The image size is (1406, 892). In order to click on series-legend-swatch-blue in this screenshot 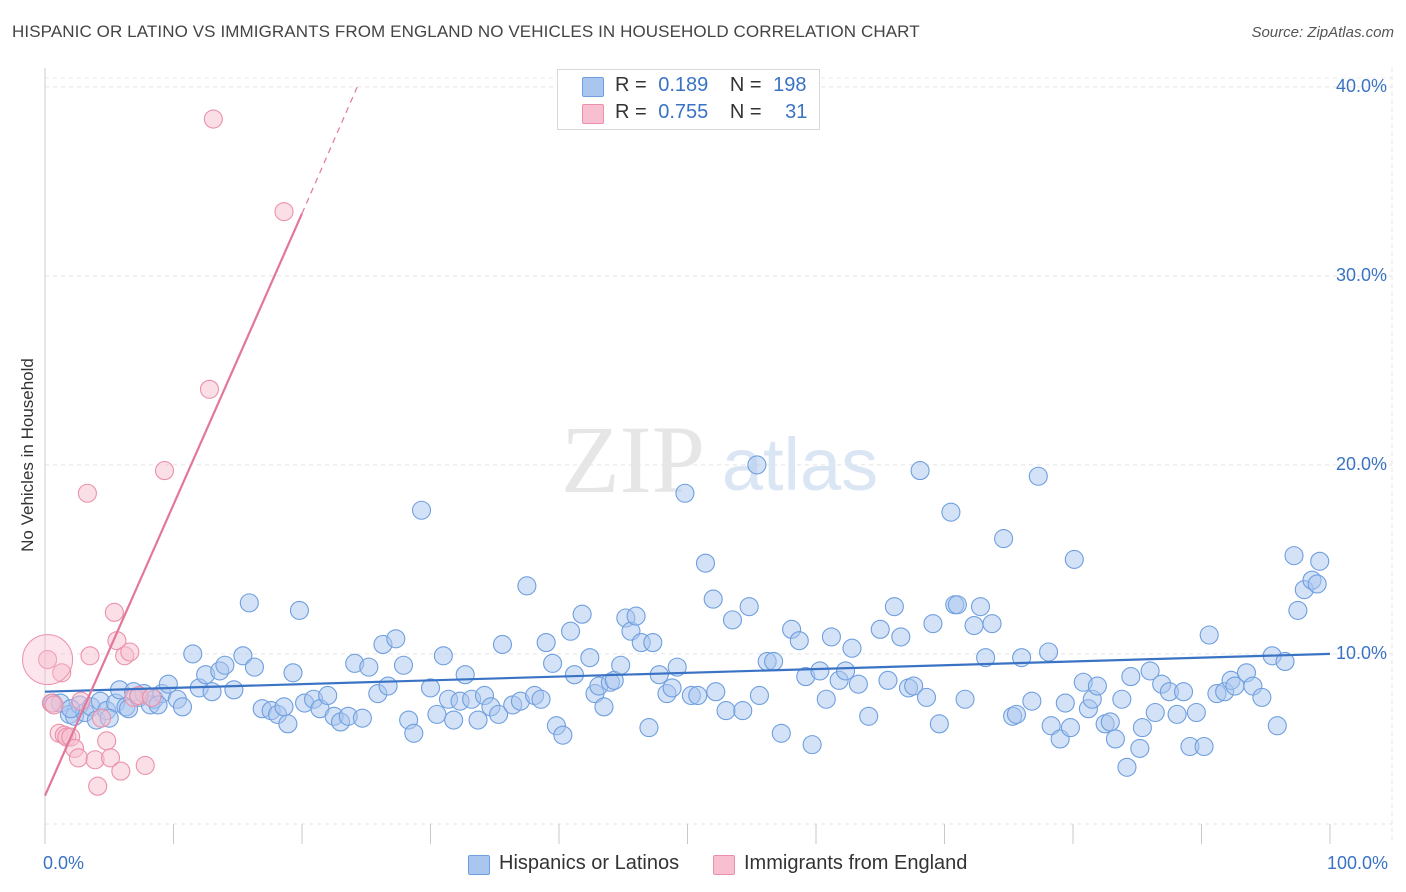, I will do `click(479, 865)`.